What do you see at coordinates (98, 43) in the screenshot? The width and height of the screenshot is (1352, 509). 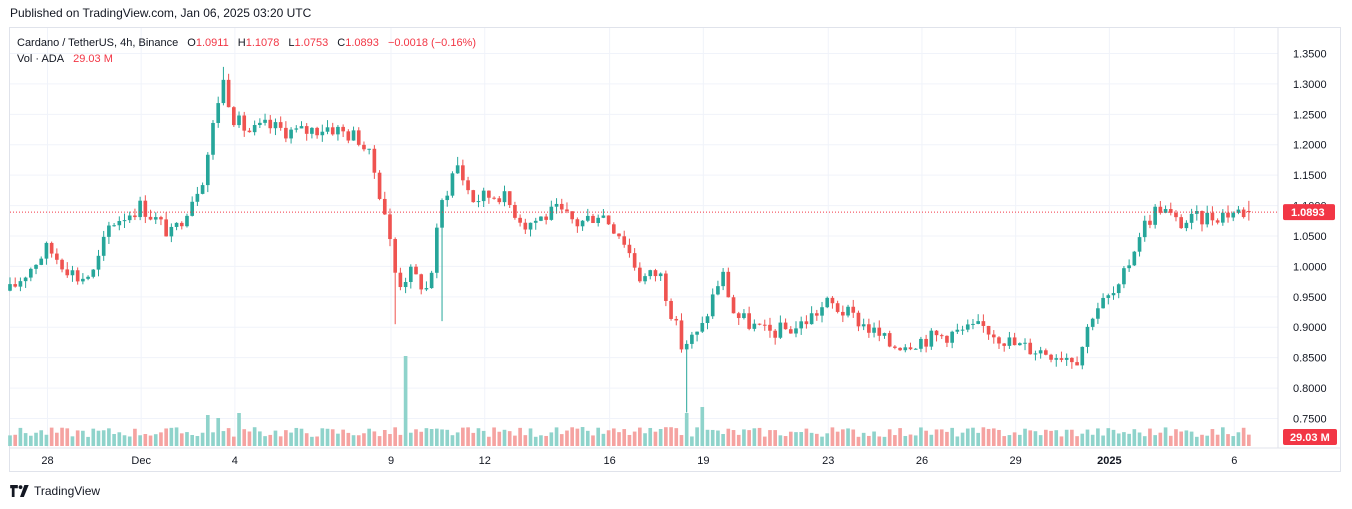 I see `symbol-title: Cardano / TetherUS, 4h, Binance` at bounding box center [98, 43].